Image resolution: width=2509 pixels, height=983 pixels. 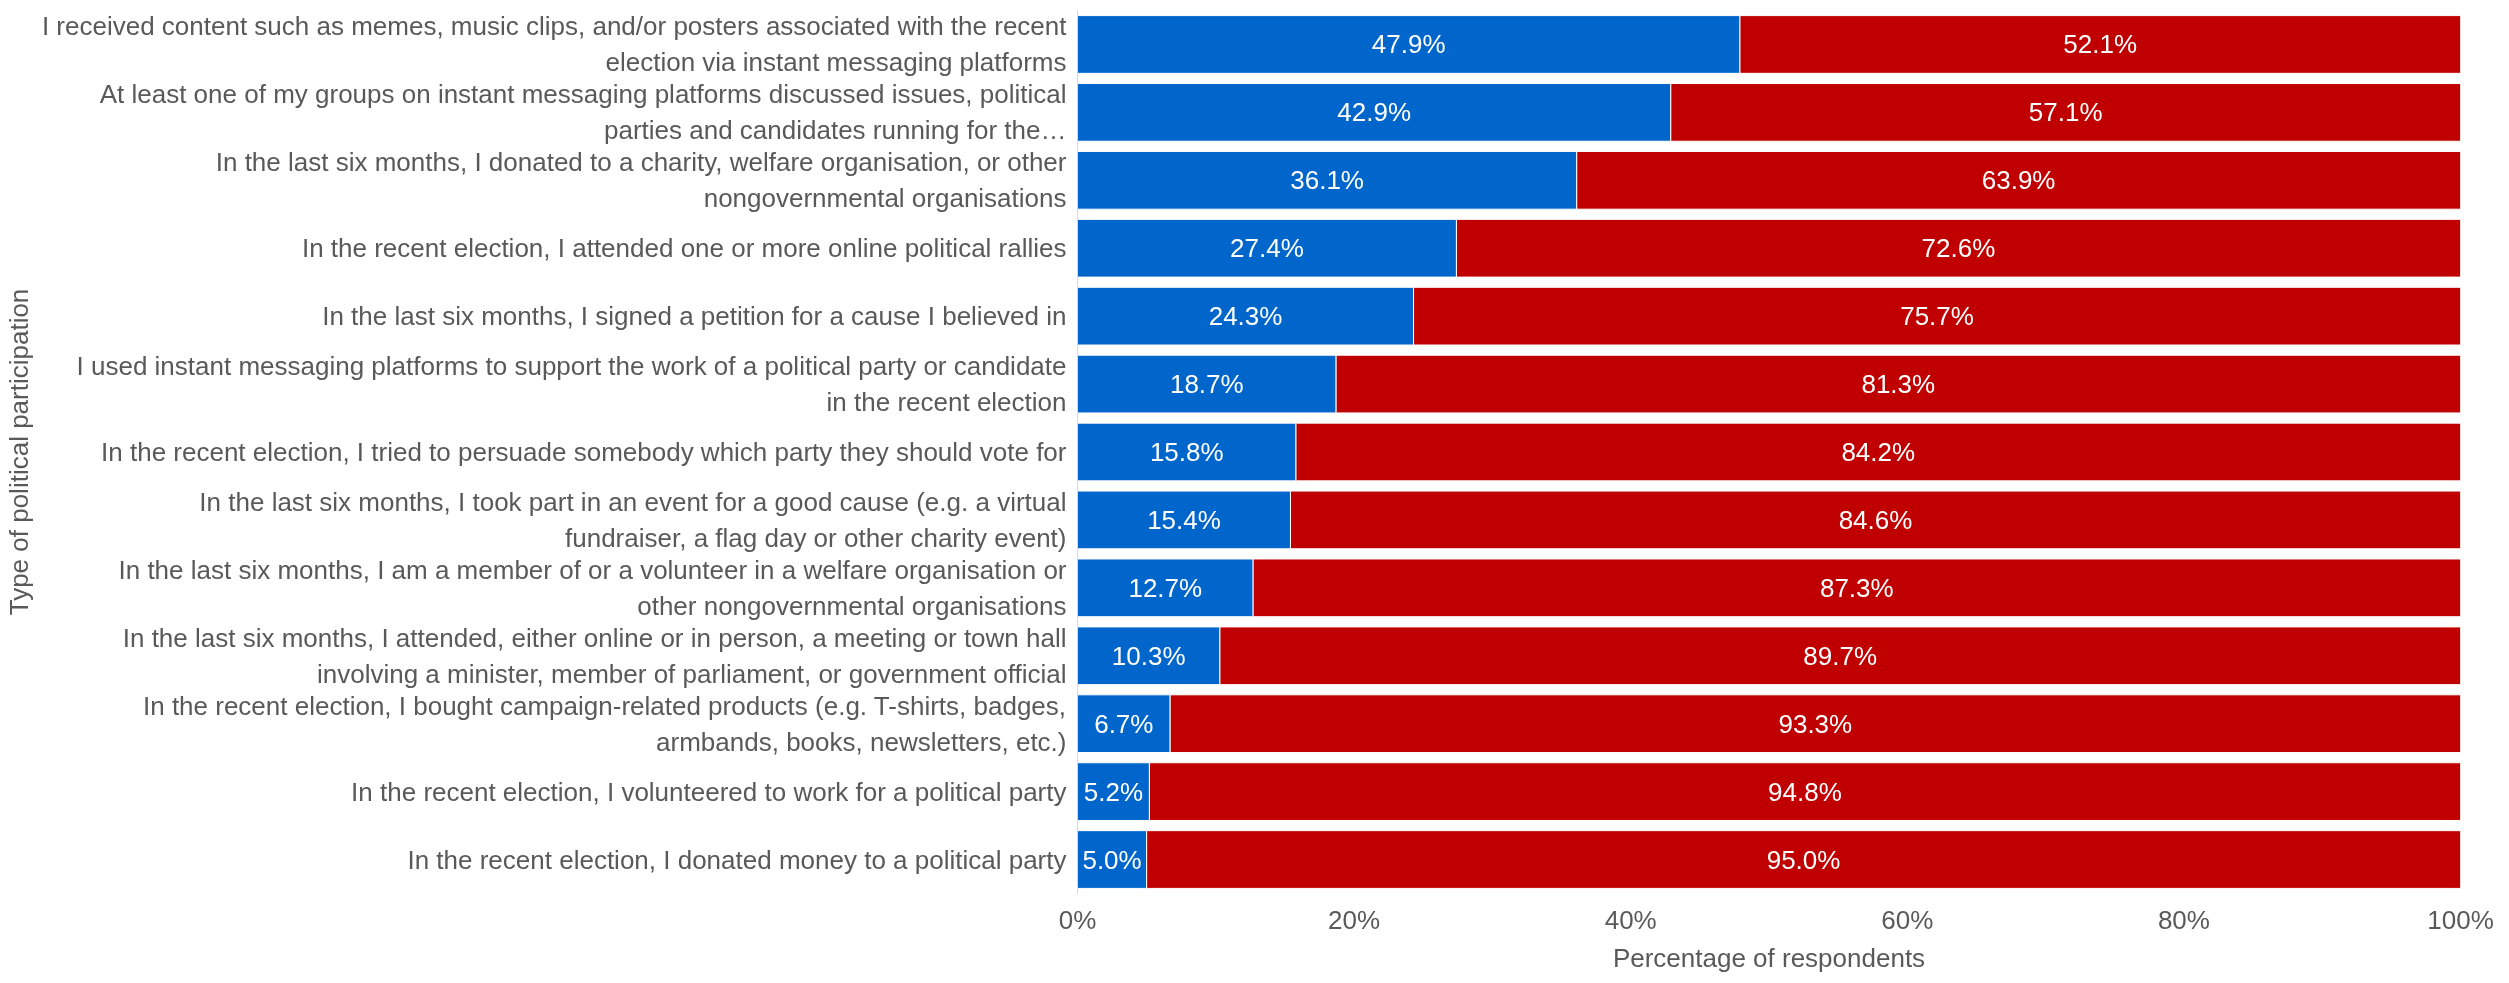 What do you see at coordinates (1112, 859) in the screenshot?
I see `data-label: 5.0%` at bounding box center [1112, 859].